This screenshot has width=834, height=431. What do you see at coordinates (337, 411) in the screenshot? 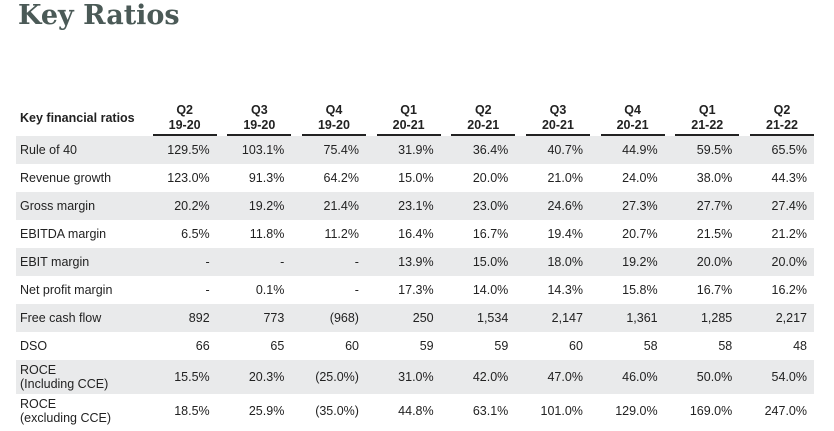
I see `table-cell: (35.0%)` at bounding box center [337, 411].